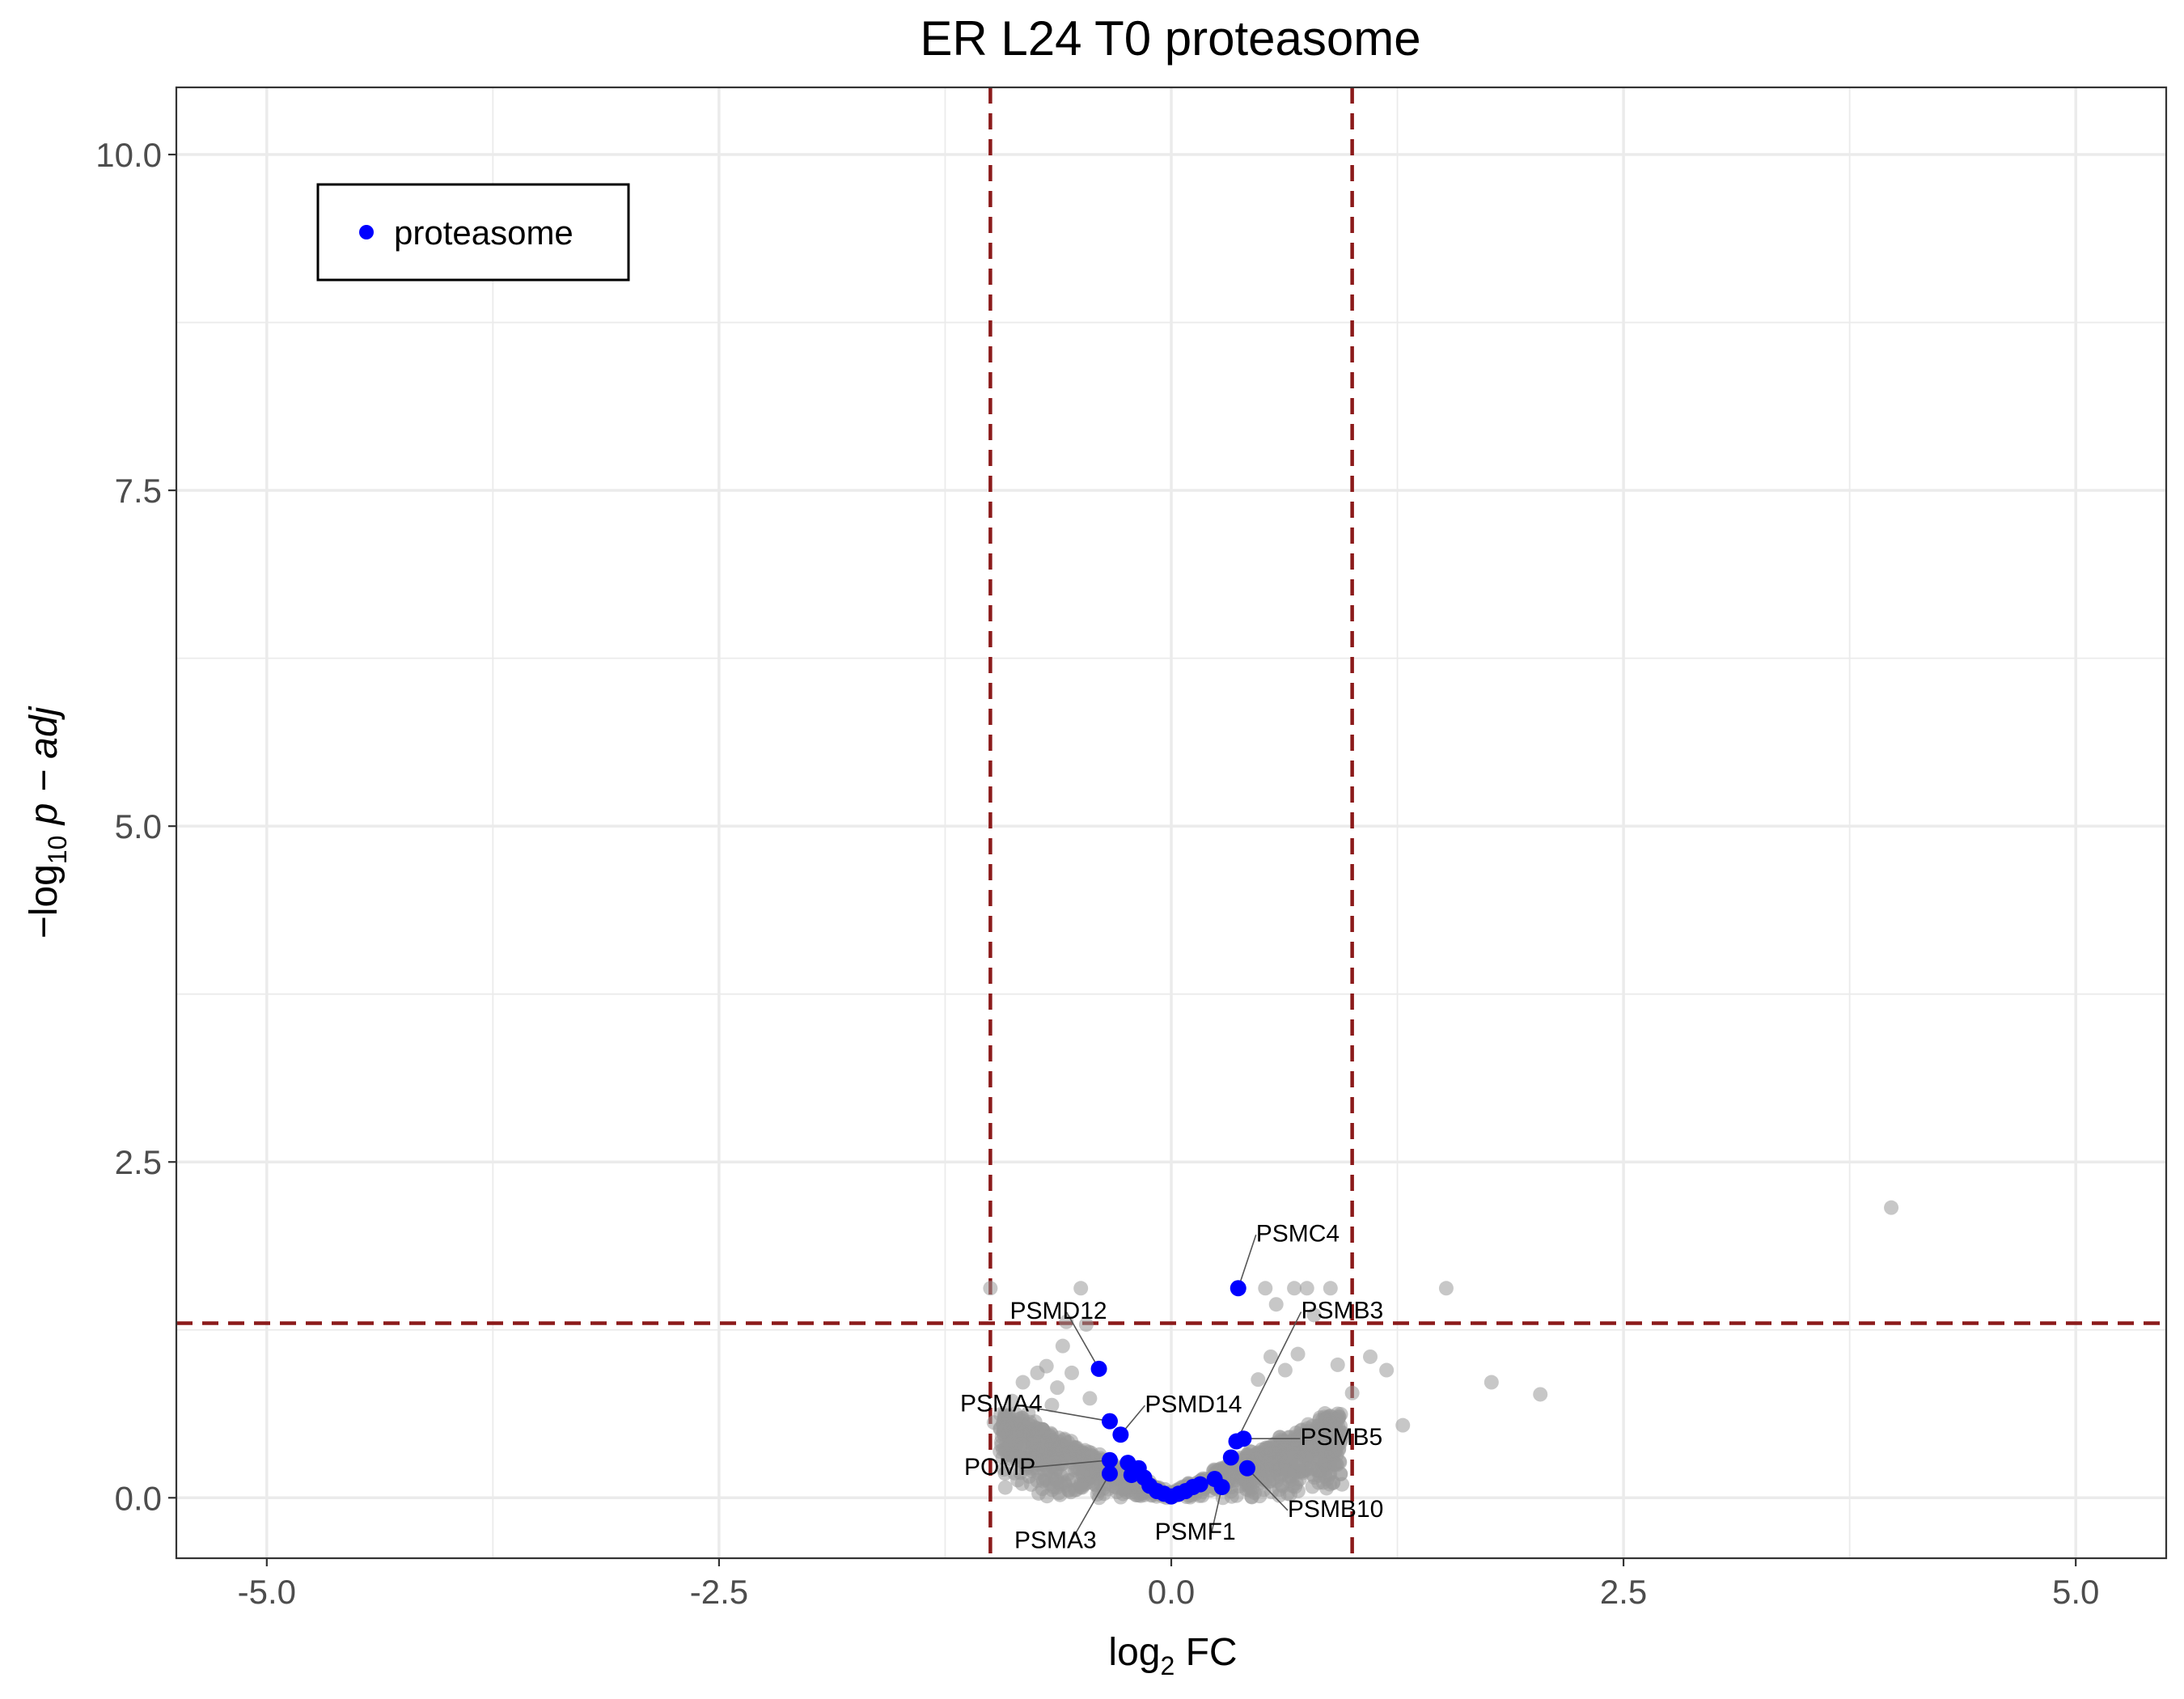 The height and width of the screenshot is (1699, 2184). What do you see at coordinates (44, 770) in the screenshot?
I see `y-axis-title-suffix: p − adj` at bounding box center [44, 770].